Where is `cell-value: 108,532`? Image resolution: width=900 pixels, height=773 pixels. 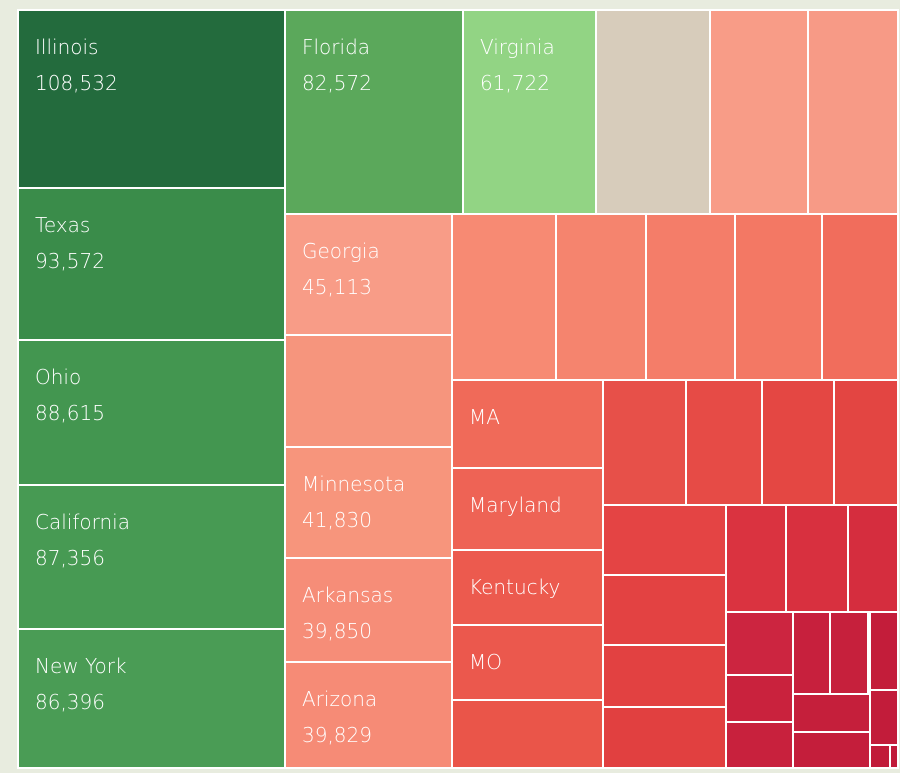 cell-value: 108,532 is located at coordinates (76, 83).